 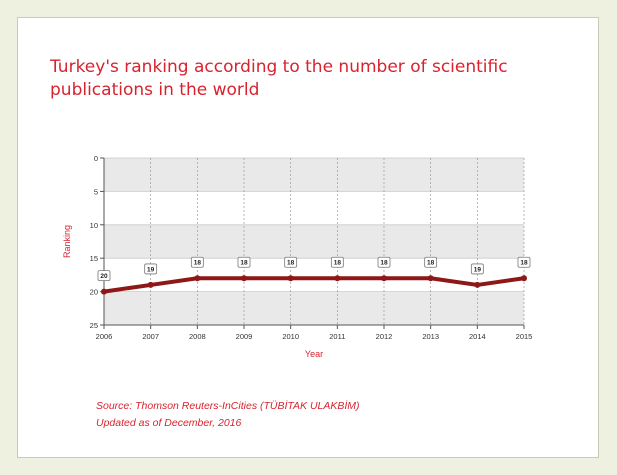 What do you see at coordinates (150, 336) in the screenshot?
I see `x-tick-label: 2007` at bounding box center [150, 336].